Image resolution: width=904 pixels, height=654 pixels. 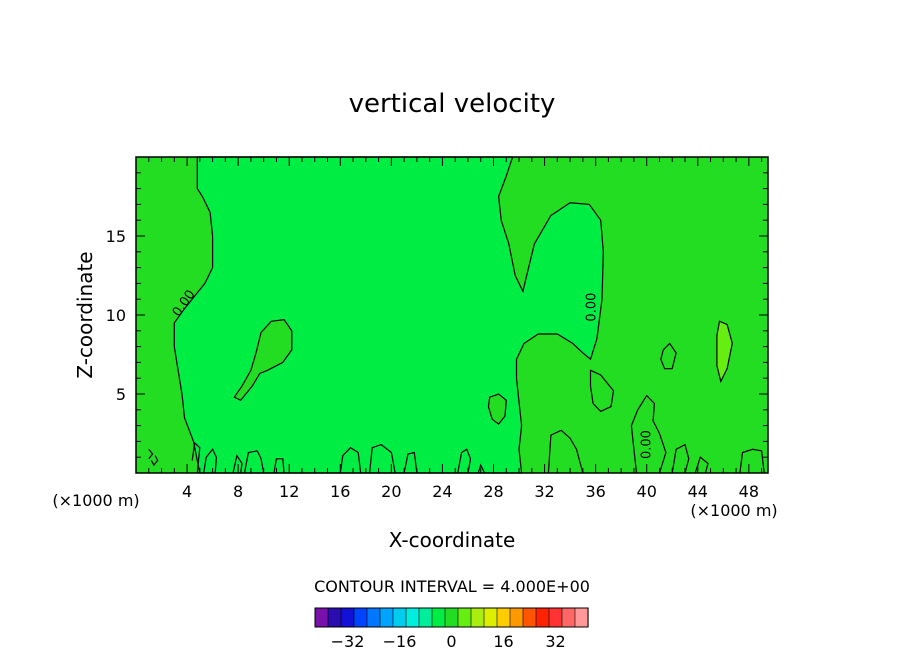 I want to click on contour-line-layer, so click(x=456, y=434).